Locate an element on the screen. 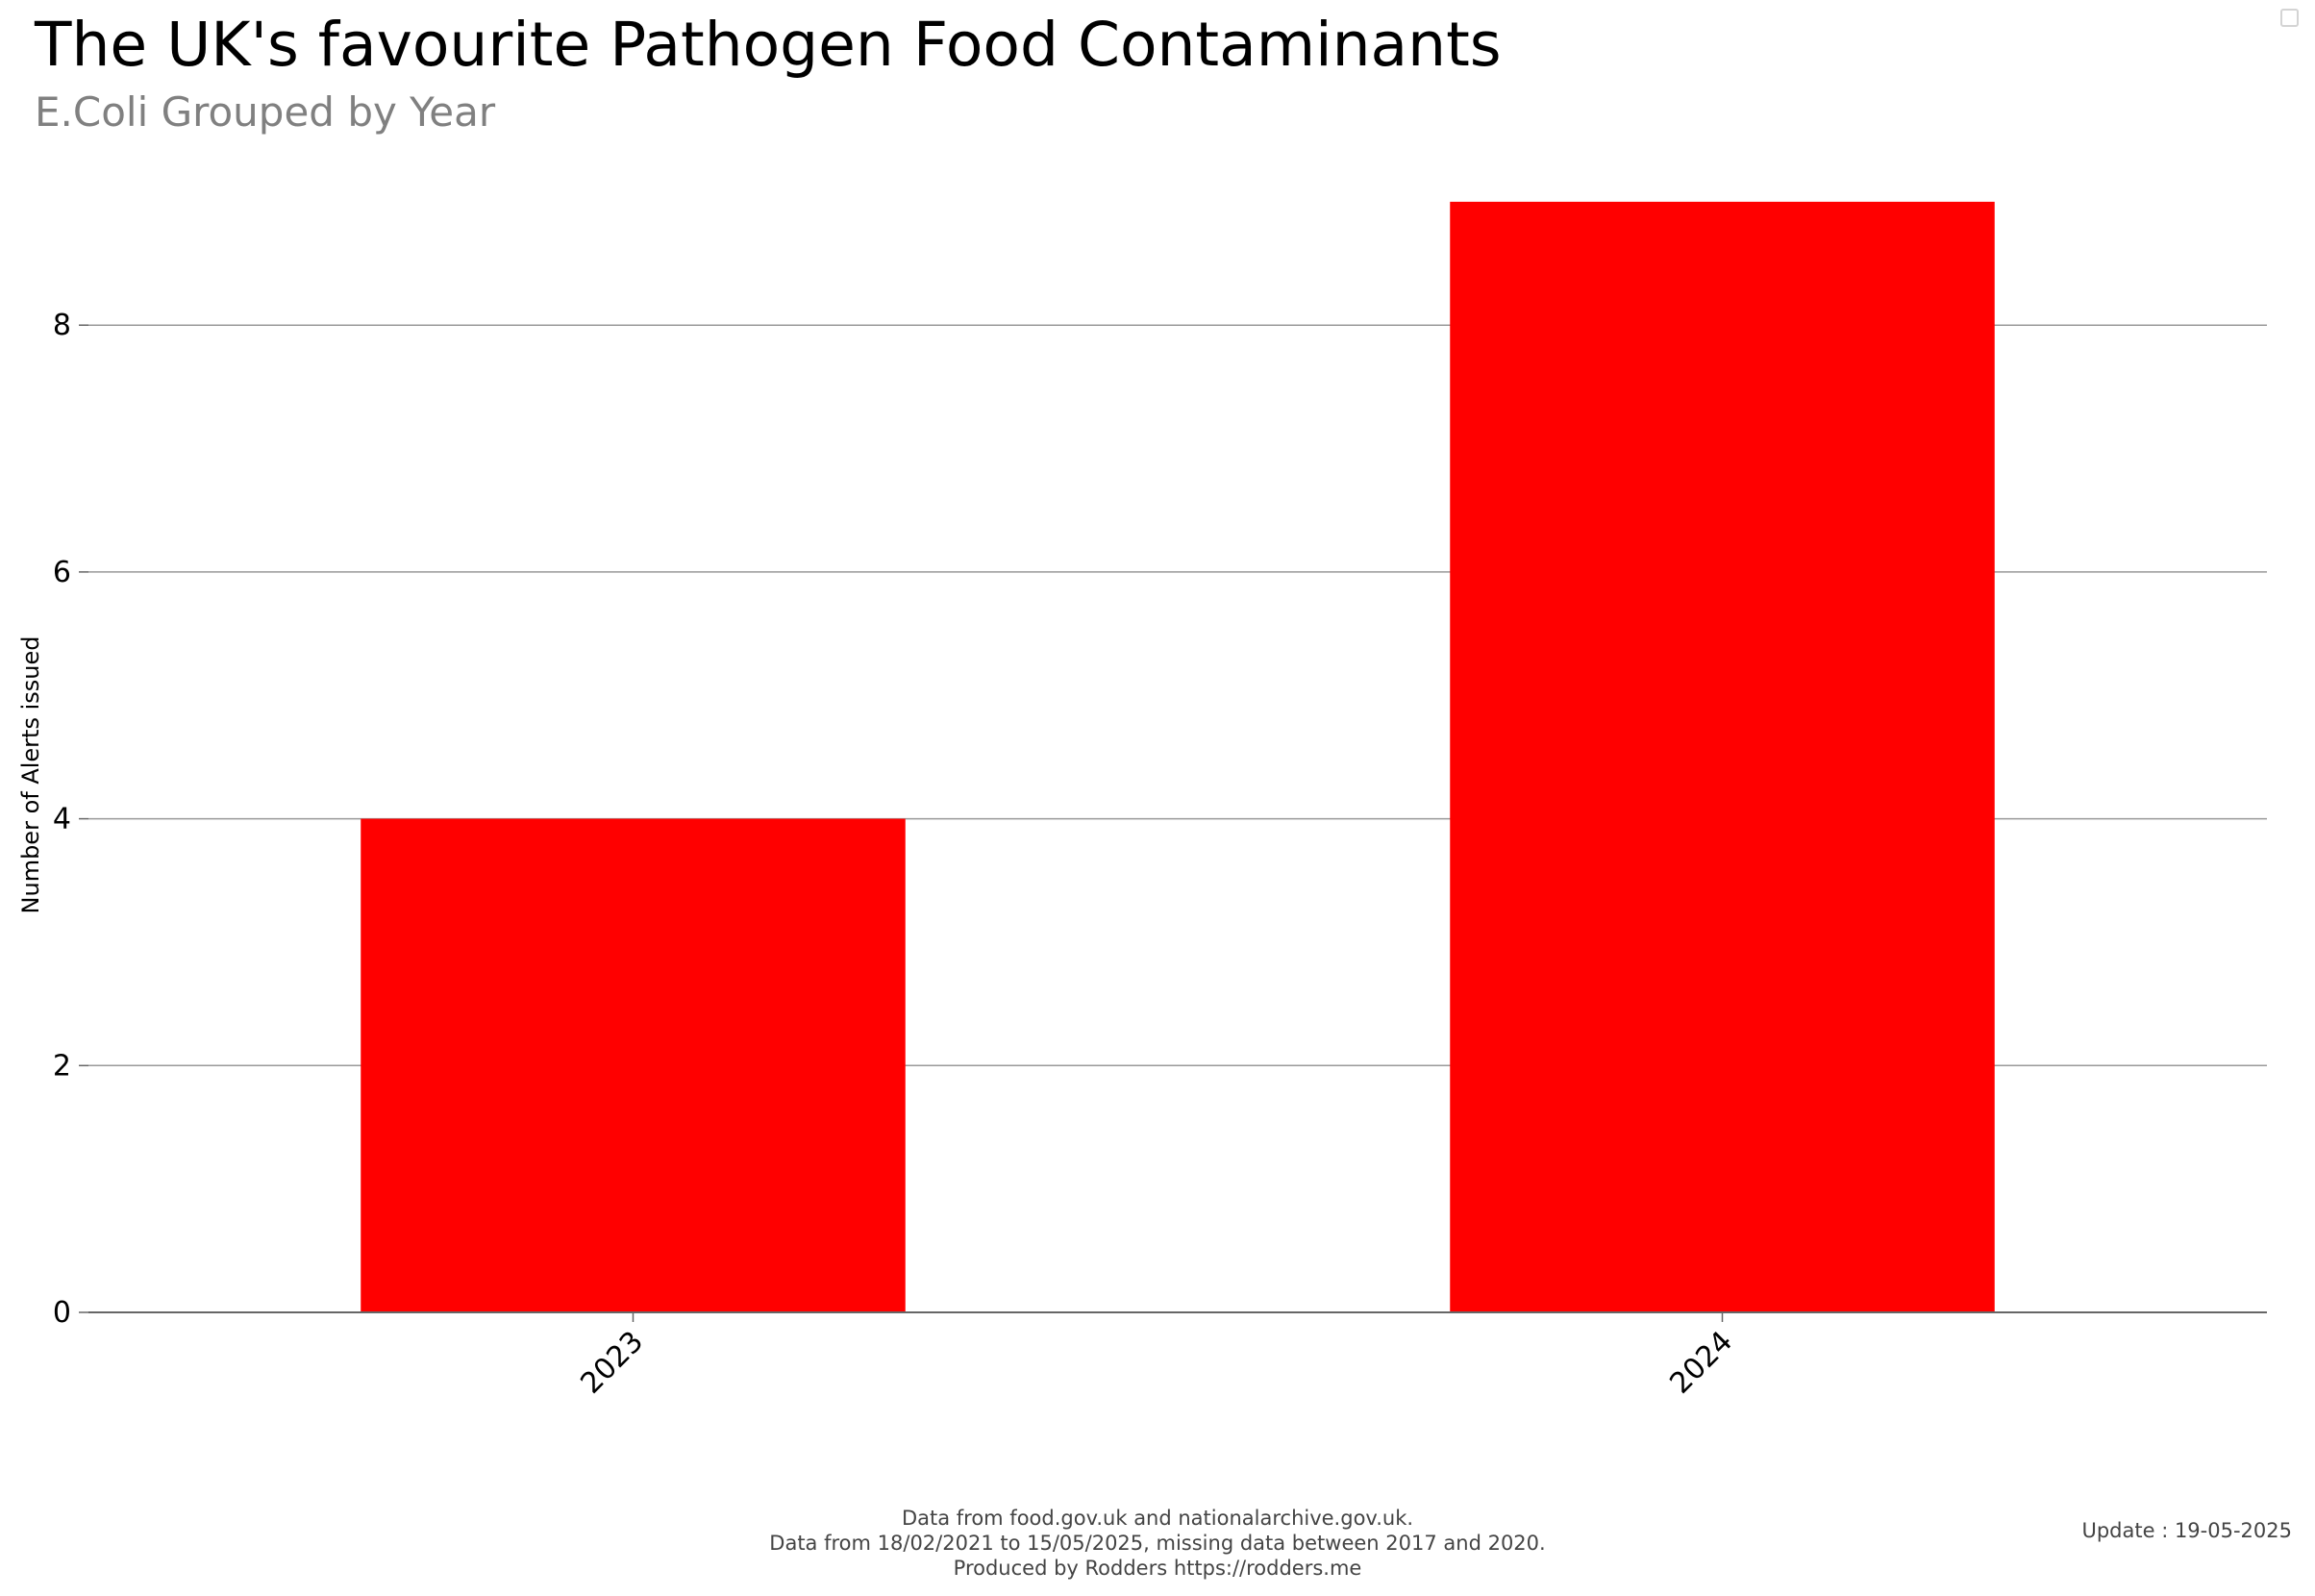 The image size is (2315, 1596). x-tick-label: 2024 is located at coordinates (1701, 1363).